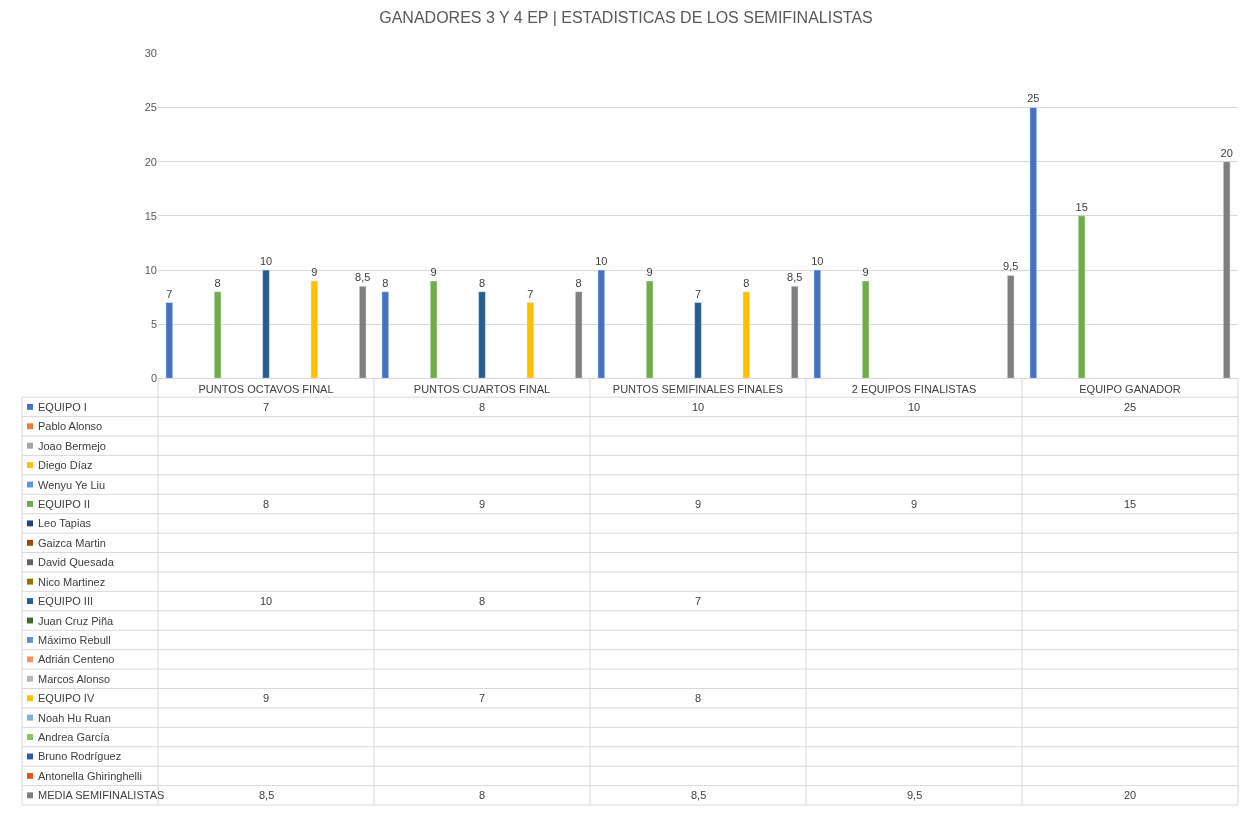 The image size is (1252, 813). I want to click on x-tick-label: PUNTOS CUARTOS FINAL, so click(482, 388).